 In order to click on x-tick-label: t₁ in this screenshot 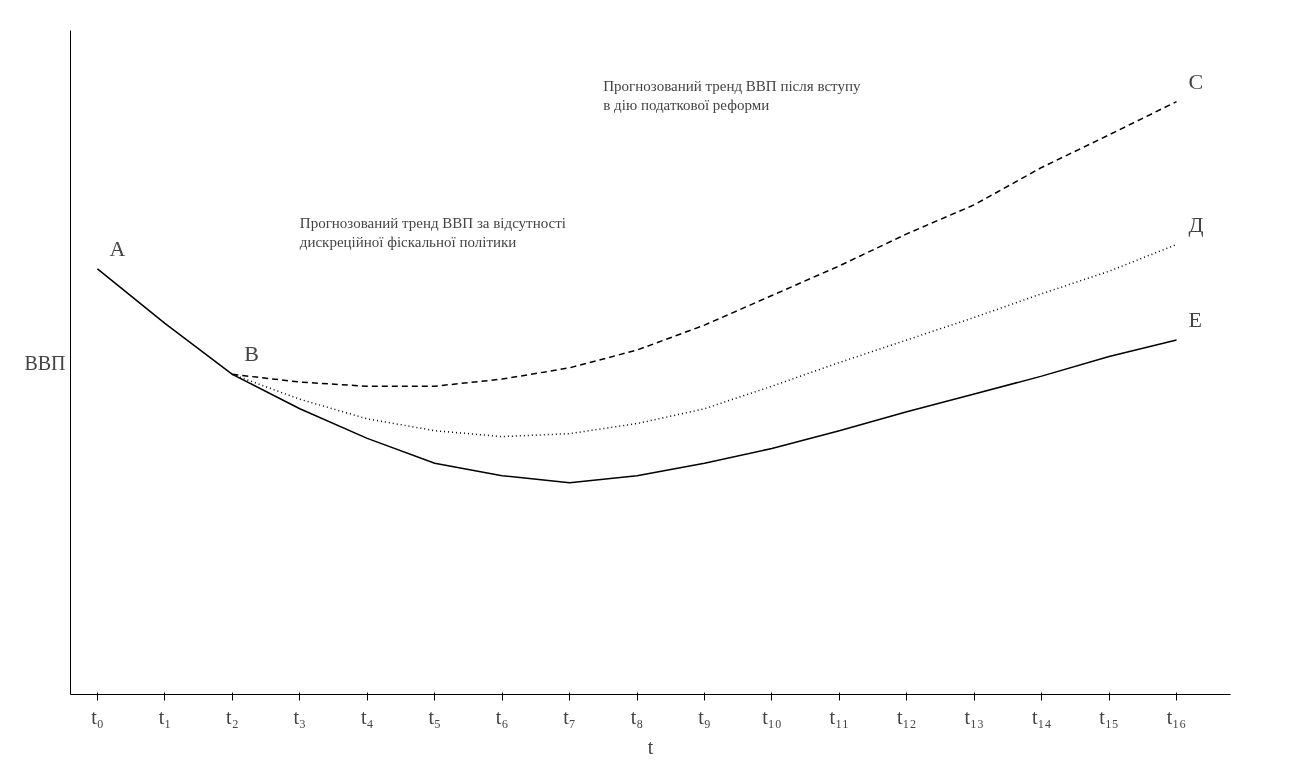, I will do `click(165, 716)`.